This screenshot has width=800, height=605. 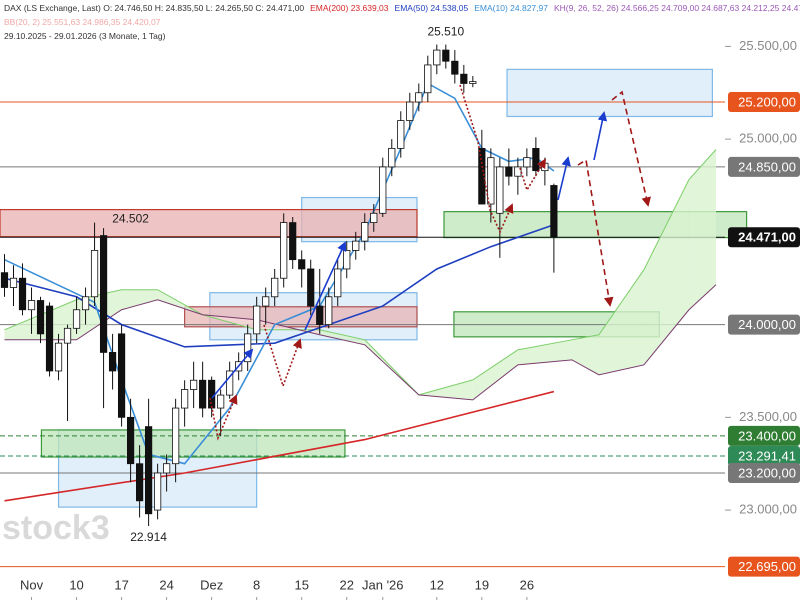 I want to click on level-label: 24.000,00, so click(x=767, y=324).